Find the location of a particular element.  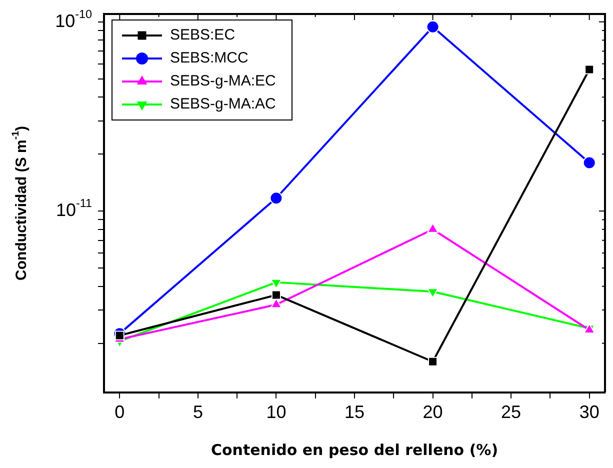

x-tick-label: 15 is located at coordinates (354, 412).